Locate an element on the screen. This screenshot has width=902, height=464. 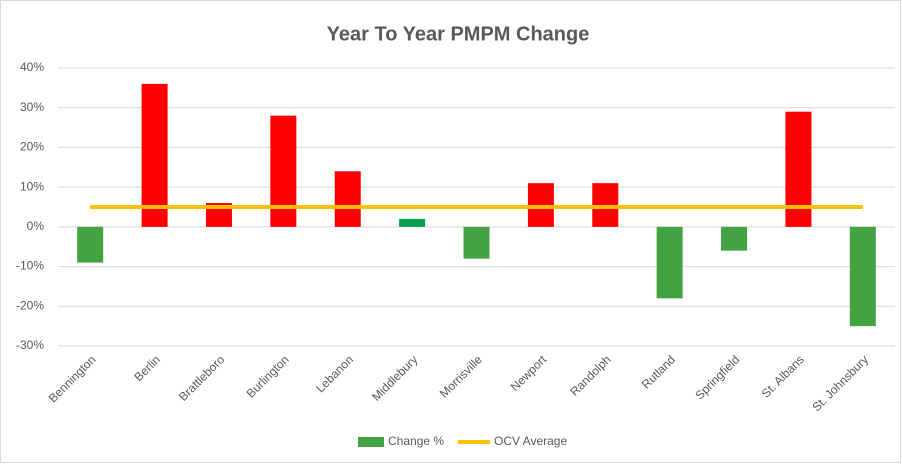
y-tick-label: 0% is located at coordinates (36, 226).